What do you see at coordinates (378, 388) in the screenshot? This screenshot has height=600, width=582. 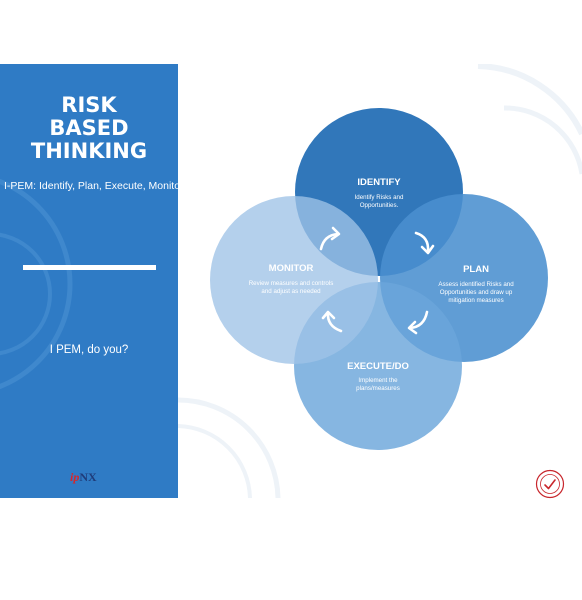 I see `execute-desc-line-2: plans/measures` at bounding box center [378, 388].